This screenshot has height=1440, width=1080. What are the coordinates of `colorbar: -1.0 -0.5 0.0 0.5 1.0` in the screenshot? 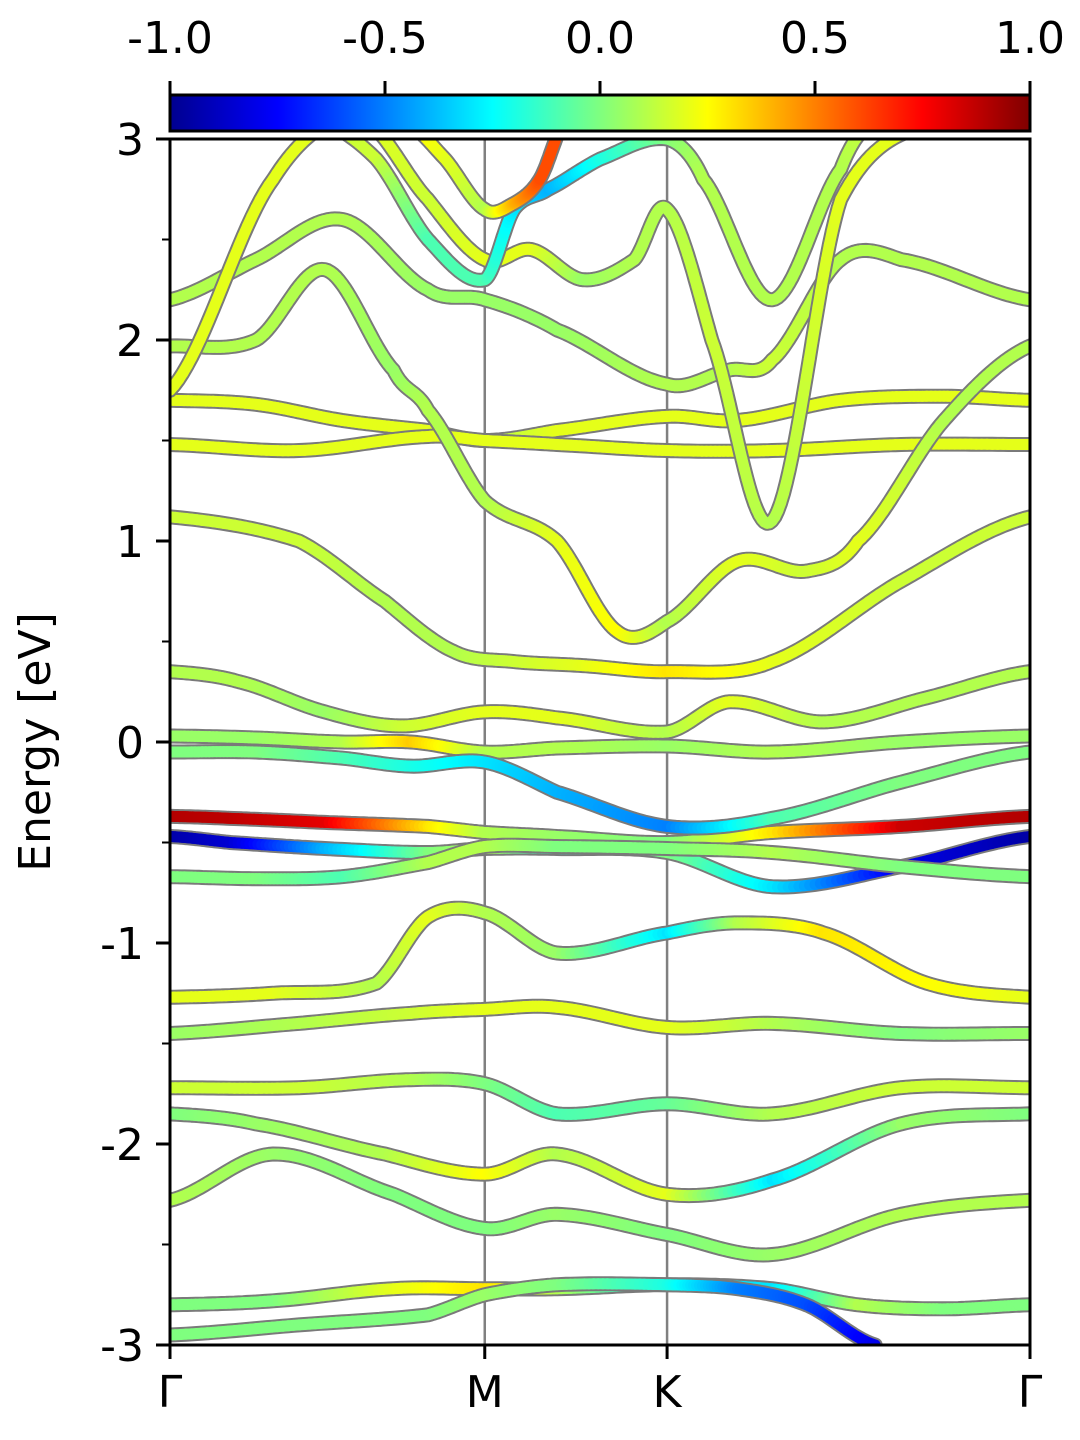 It's located at (596, 73).